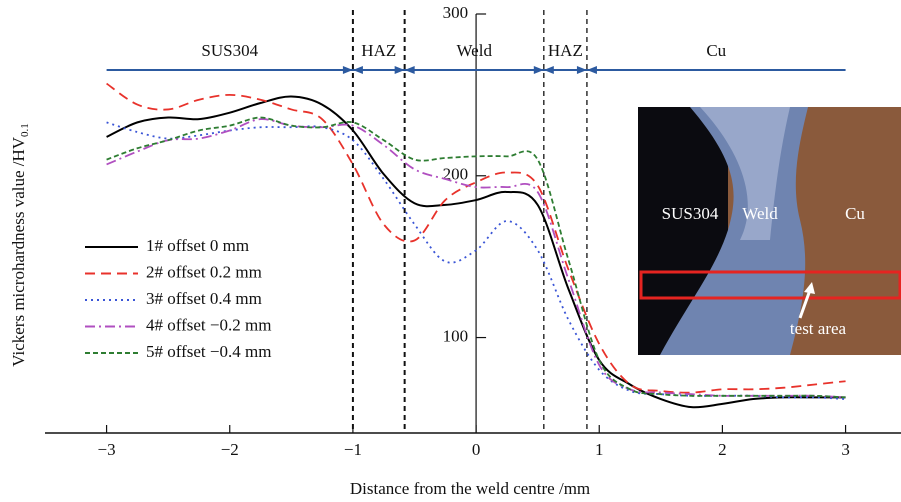 Image resolution: width=901 pixels, height=502 pixels. I want to click on inset-label: SUS304, so click(690, 213).